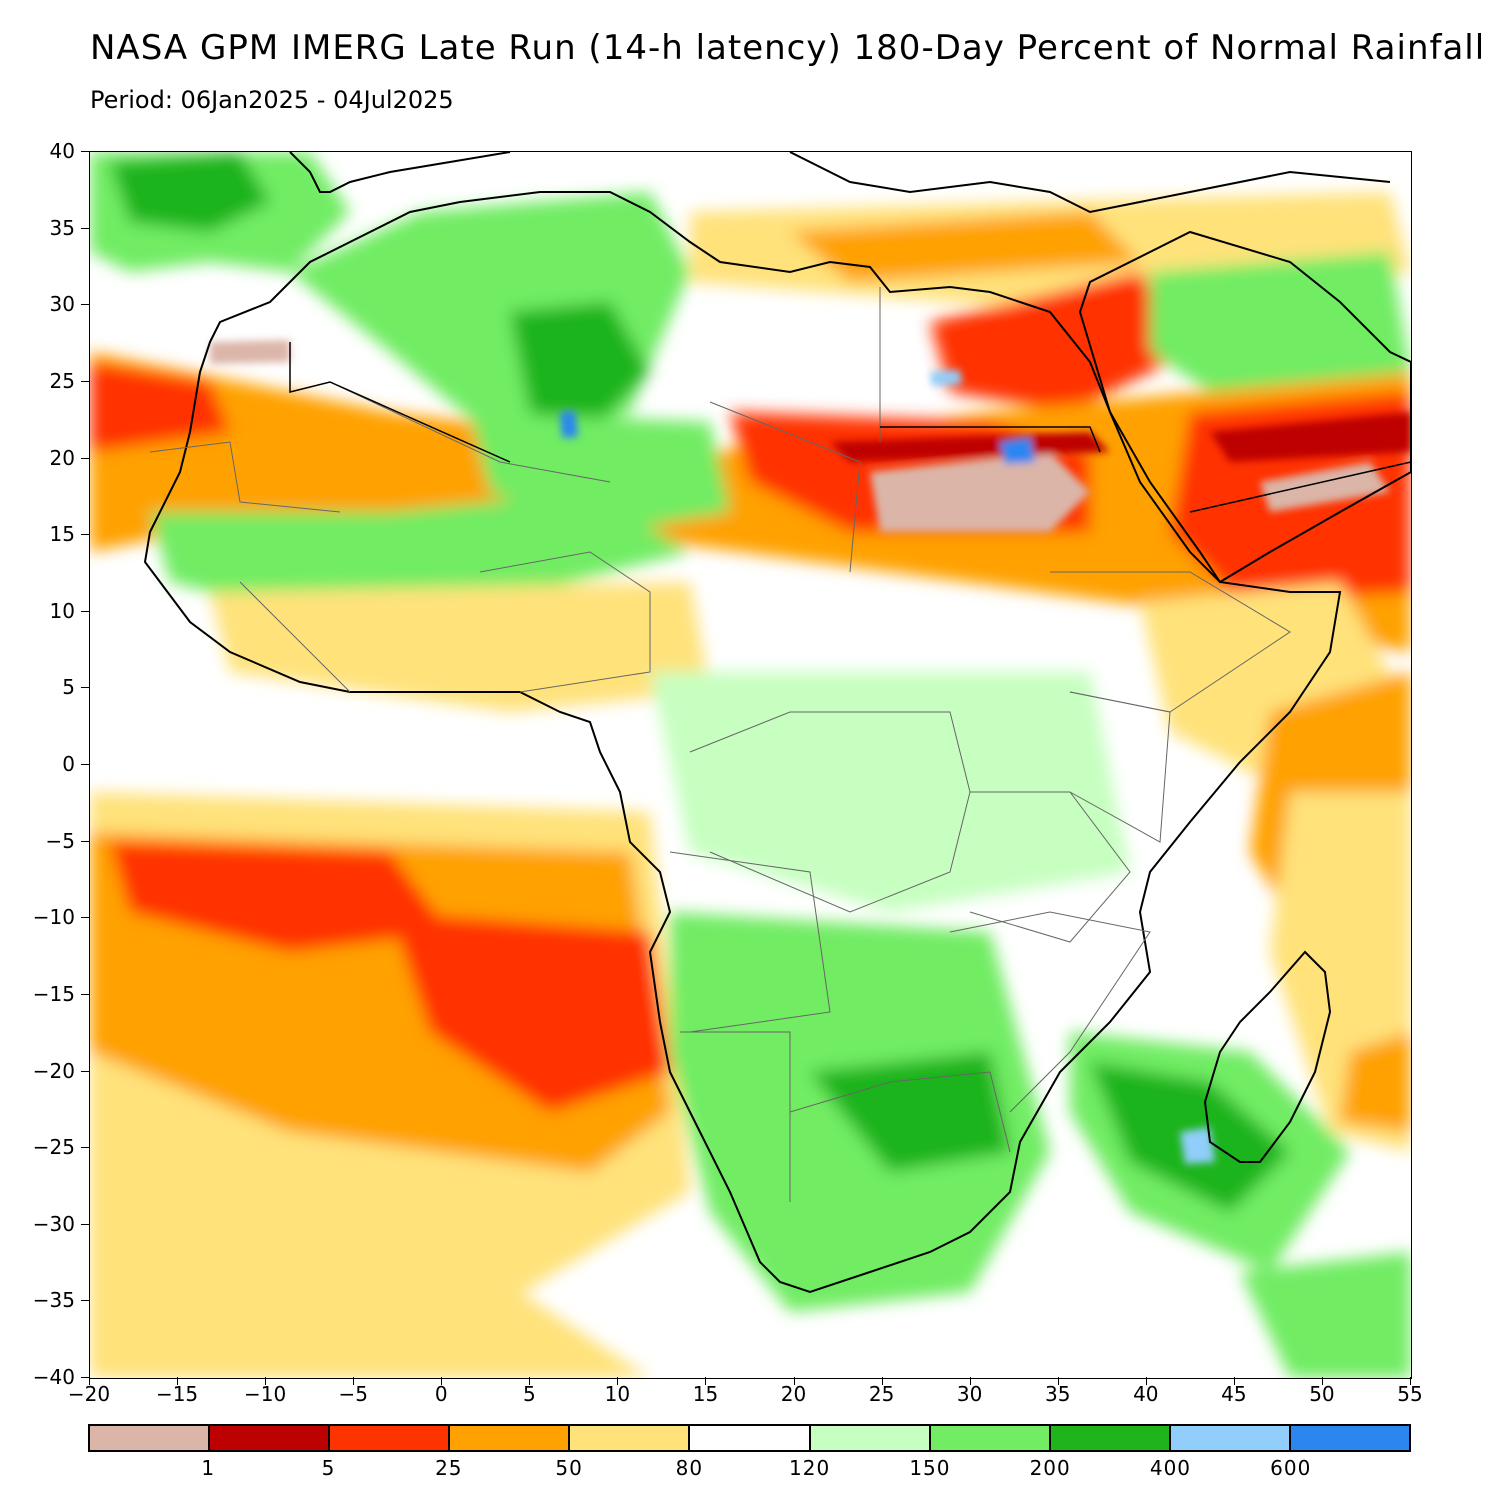 The width and height of the screenshot is (1500, 1500). What do you see at coordinates (569, 1468) in the screenshot?
I see `legend-label: 50` at bounding box center [569, 1468].